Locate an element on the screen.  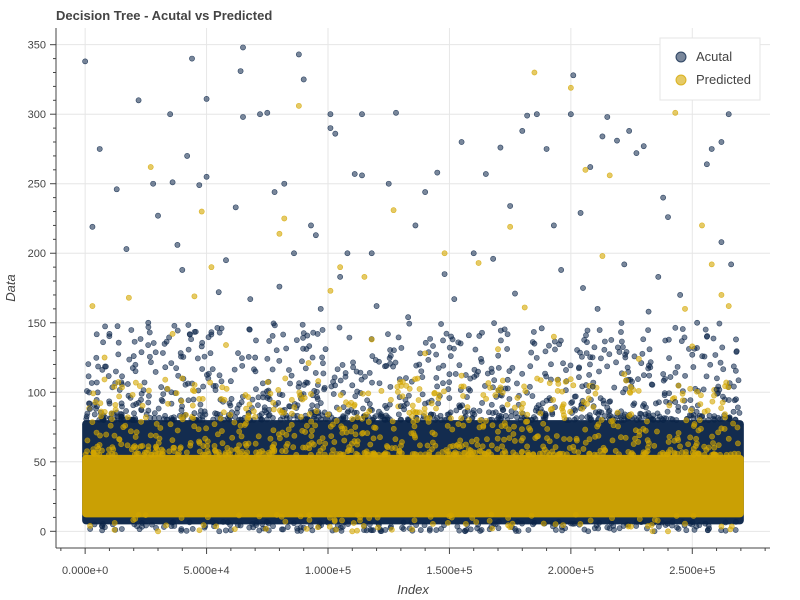
dense-band-predicted is located at coordinates (413, 486).